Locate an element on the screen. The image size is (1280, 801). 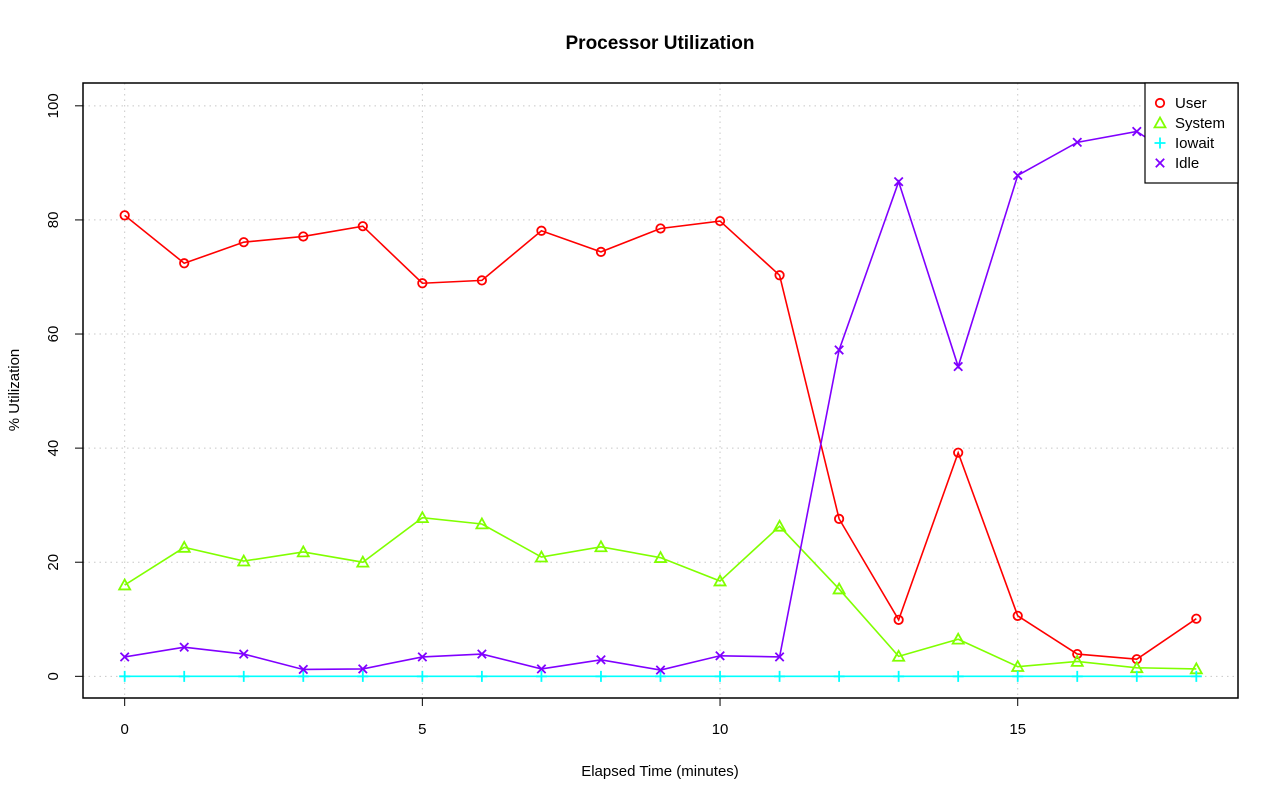
legend-marker-idle is located at coordinates (1160, 163).